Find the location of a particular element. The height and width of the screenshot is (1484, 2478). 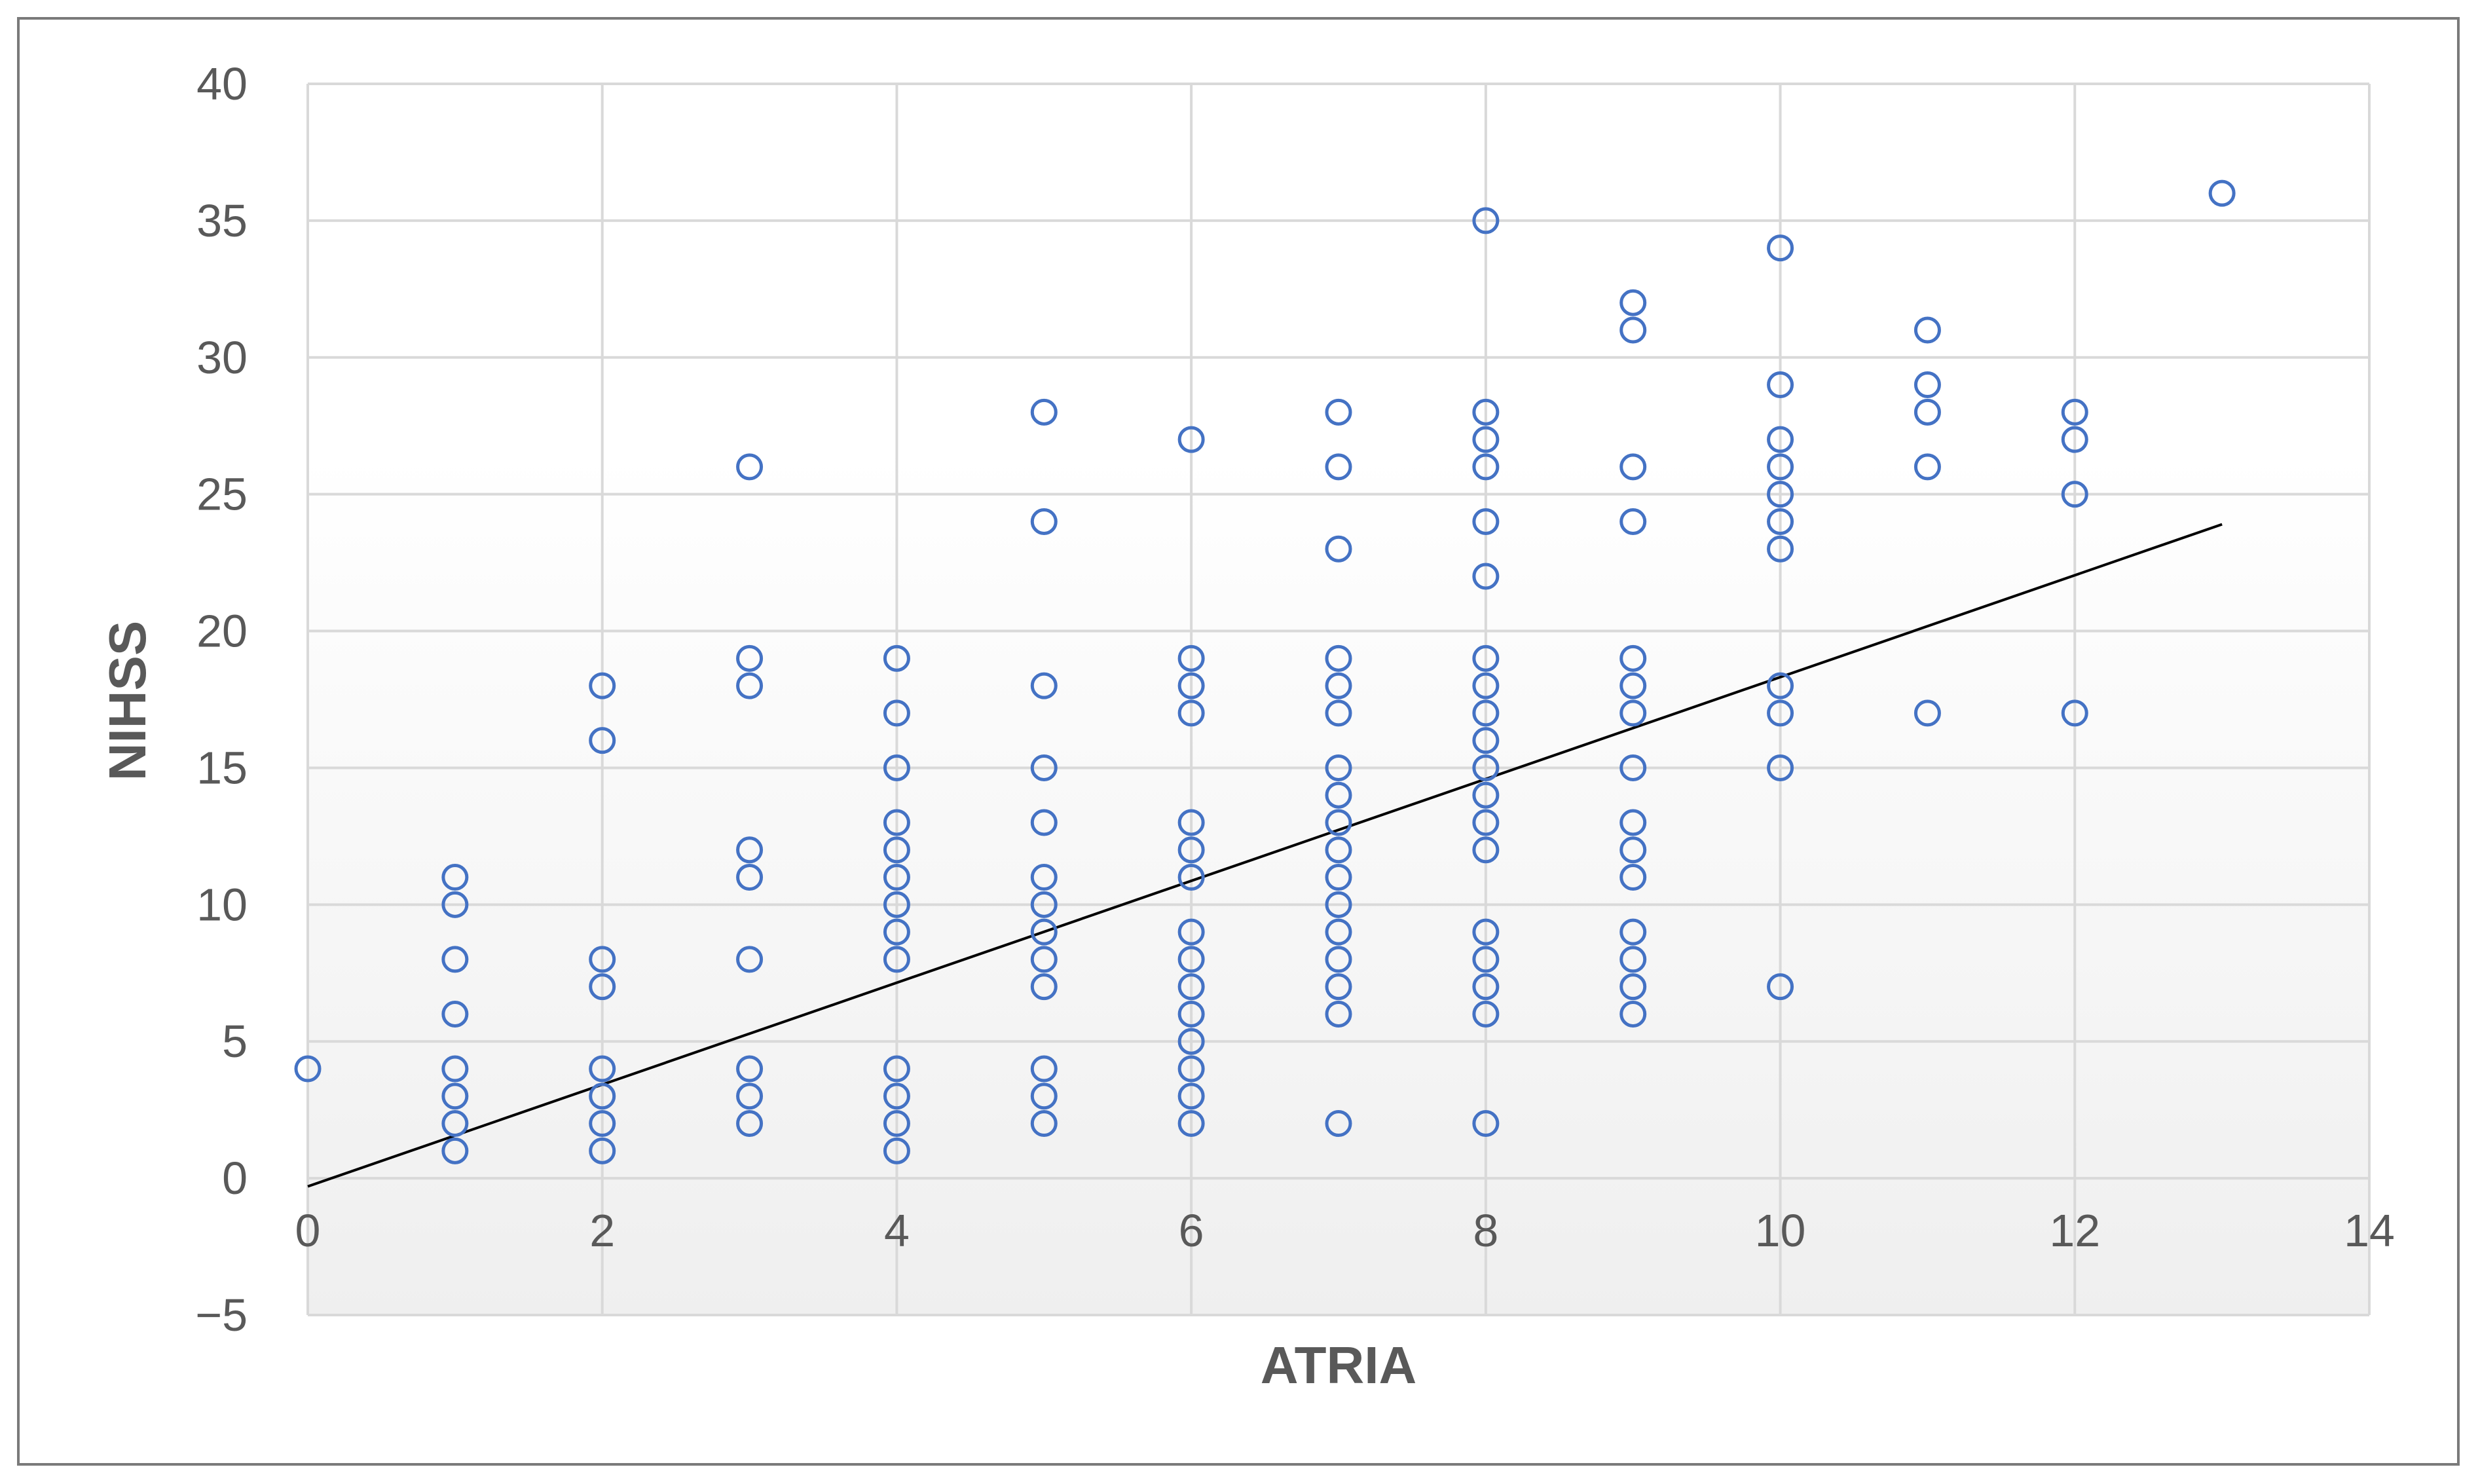

x-tick-label: 2 is located at coordinates (602, 1230).